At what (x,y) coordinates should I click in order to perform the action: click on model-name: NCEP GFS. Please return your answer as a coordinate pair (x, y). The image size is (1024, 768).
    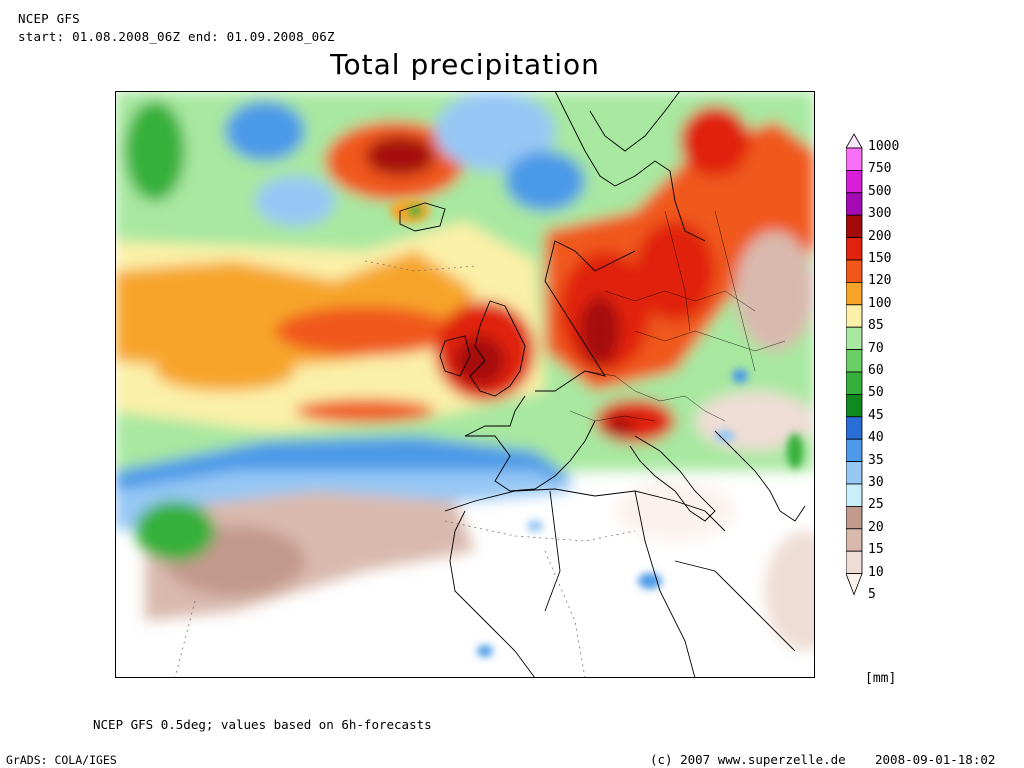
    Looking at the image, I should click on (49, 18).